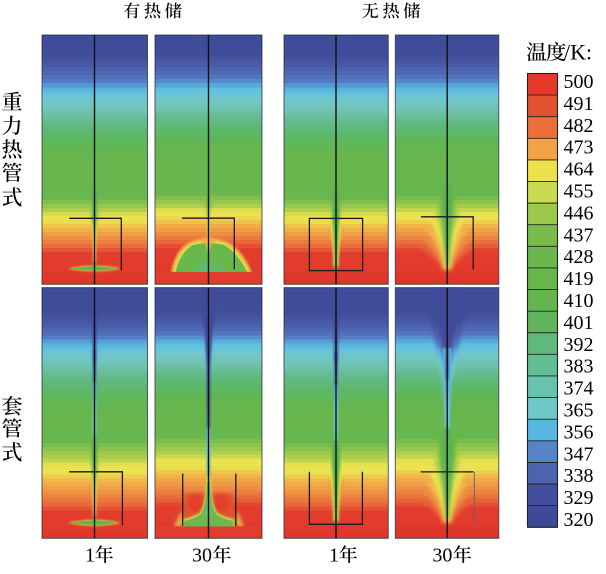  I want to click on svg-text: 356, so click(579, 432).